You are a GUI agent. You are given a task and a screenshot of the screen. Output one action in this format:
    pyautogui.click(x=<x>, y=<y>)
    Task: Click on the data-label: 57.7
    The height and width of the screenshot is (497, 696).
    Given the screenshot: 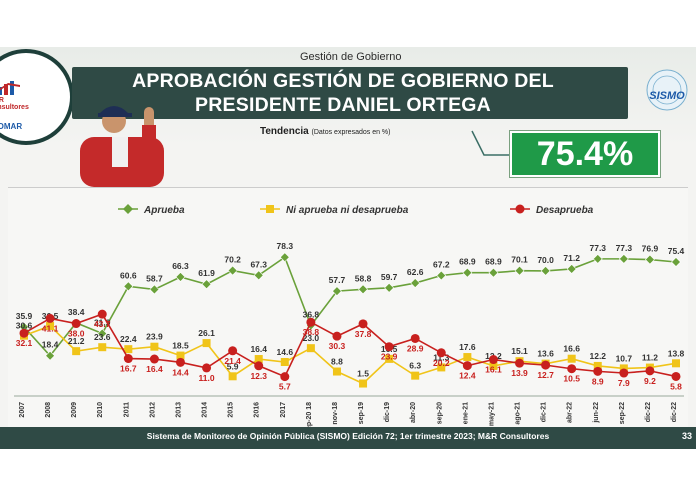 What is the action you would take?
    pyautogui.click(x=337, y=280)
    